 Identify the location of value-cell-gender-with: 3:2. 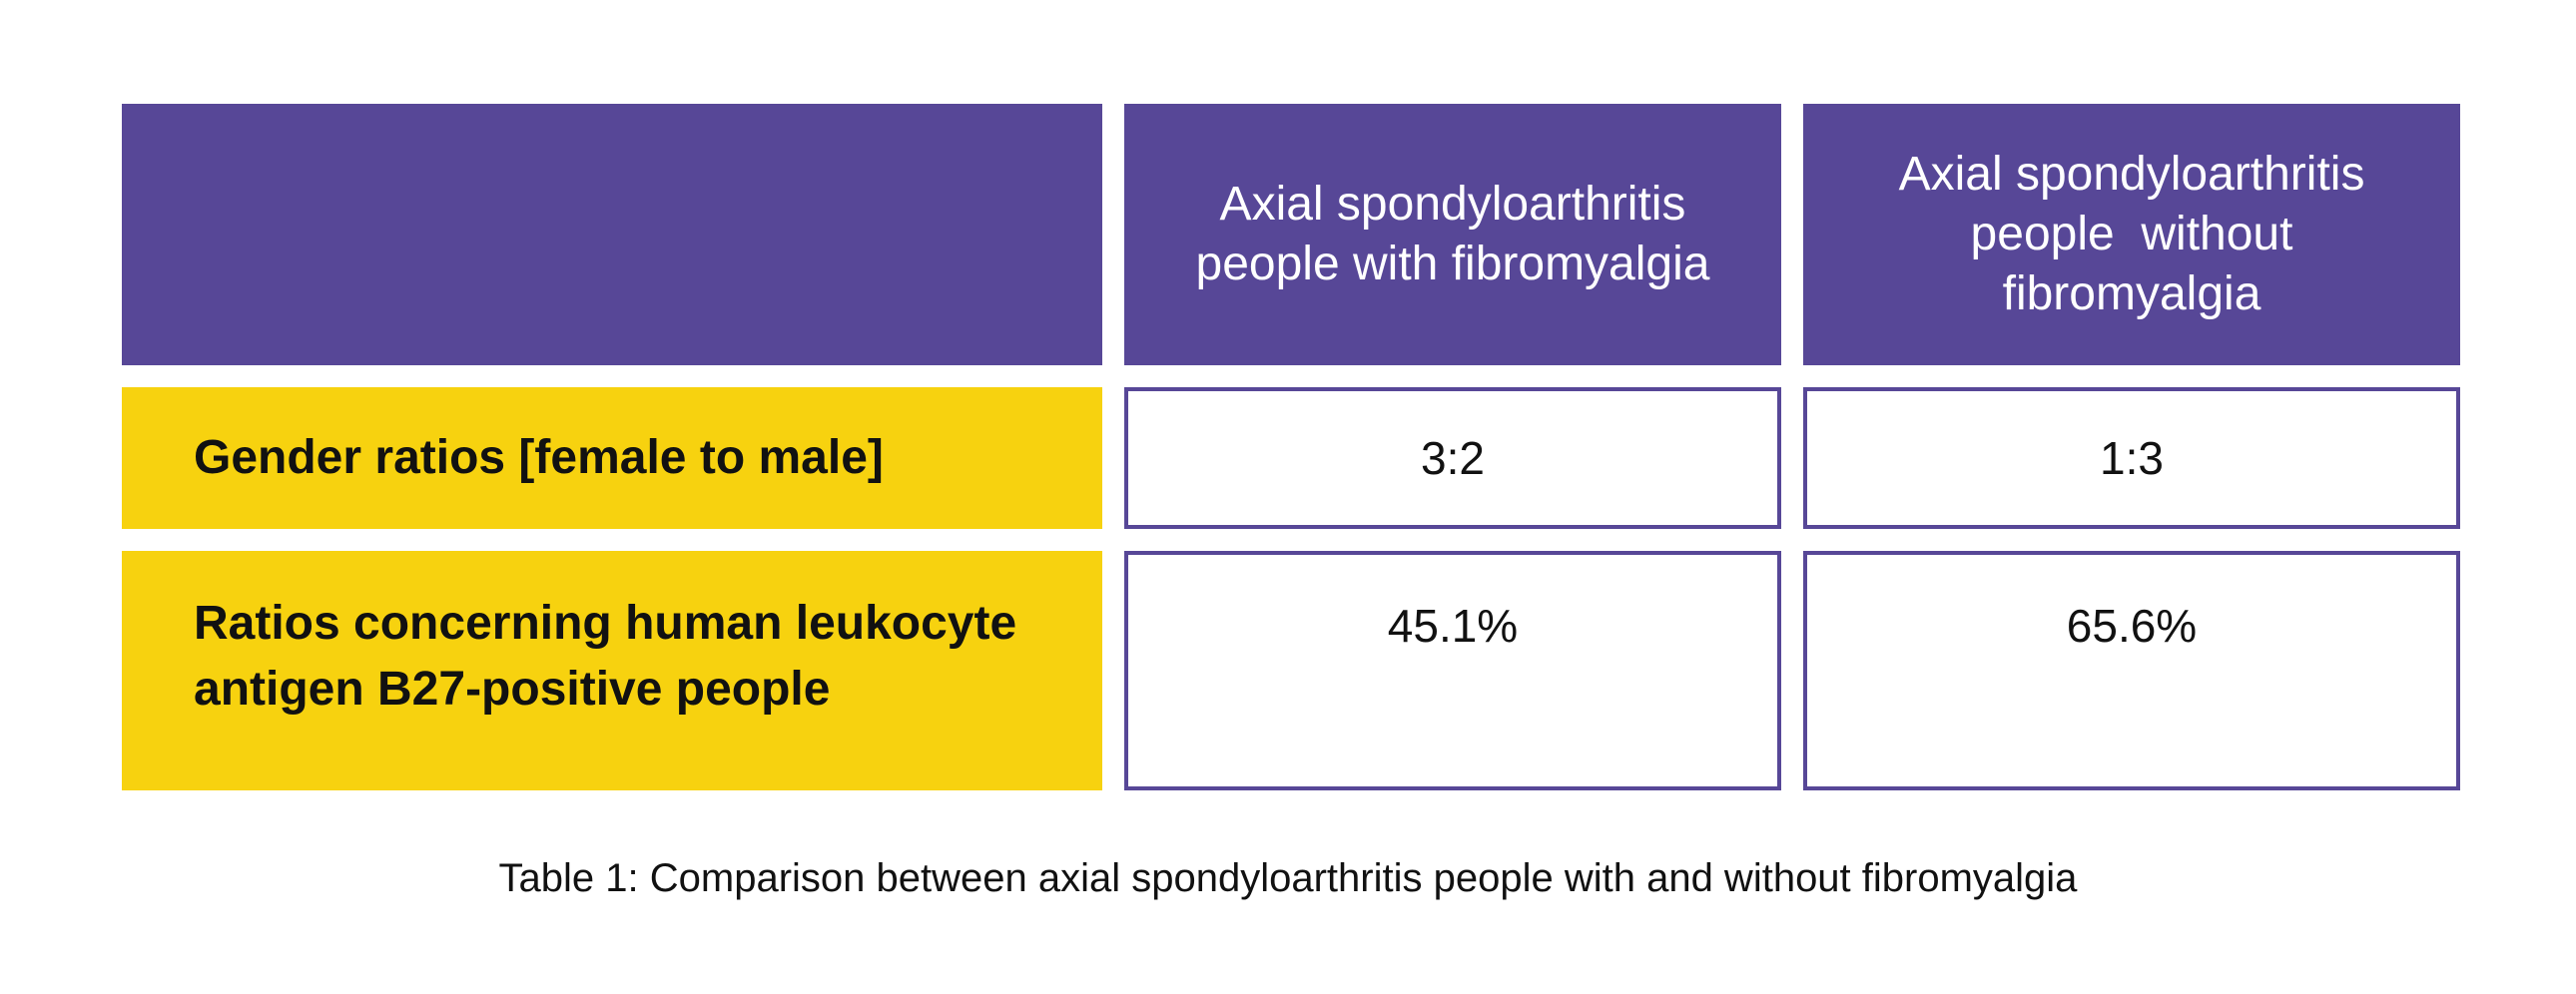
(1452, 458).